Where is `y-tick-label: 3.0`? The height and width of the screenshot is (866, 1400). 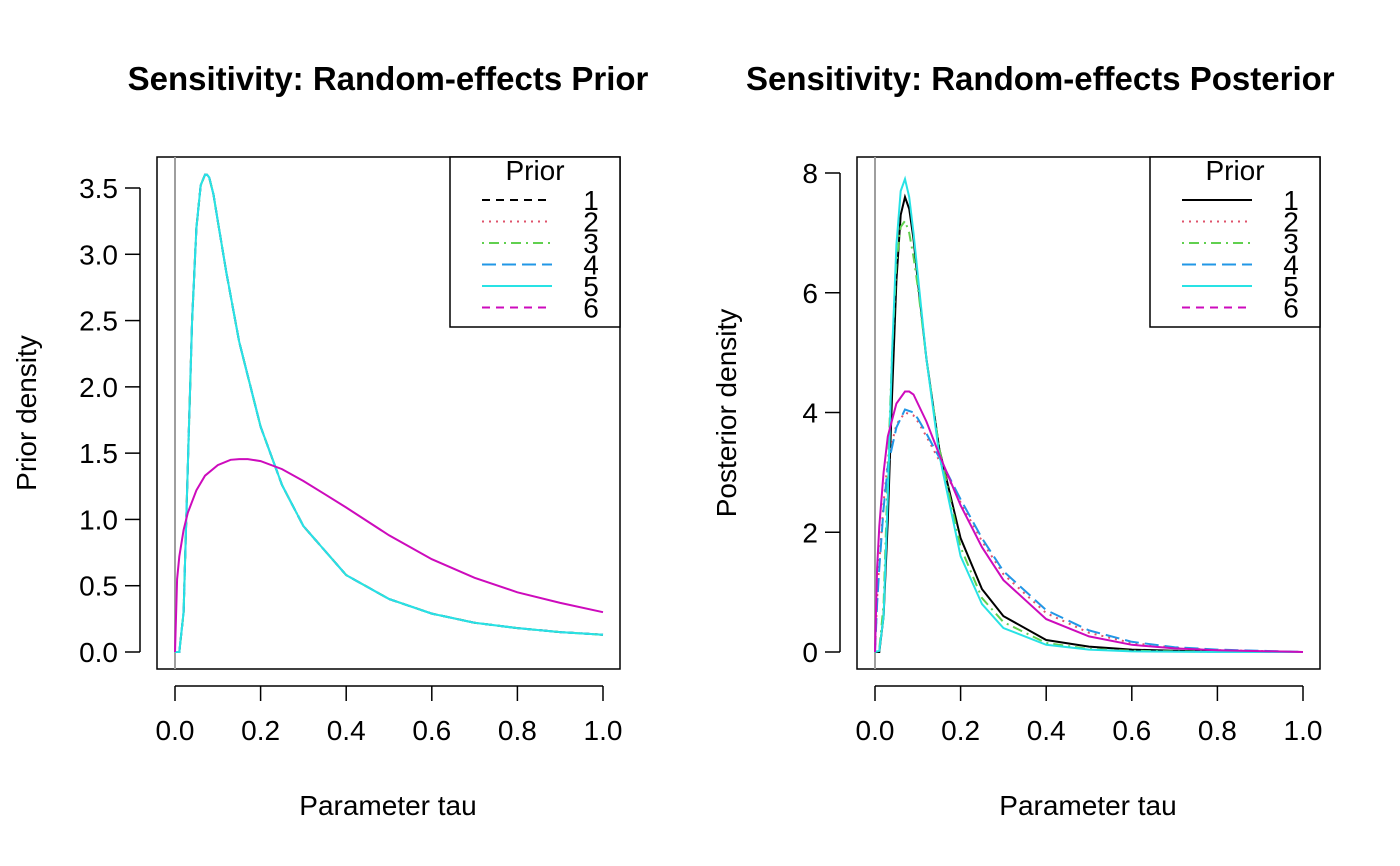 y-tick-label: 3.0 is located at coordinates (98, 254).